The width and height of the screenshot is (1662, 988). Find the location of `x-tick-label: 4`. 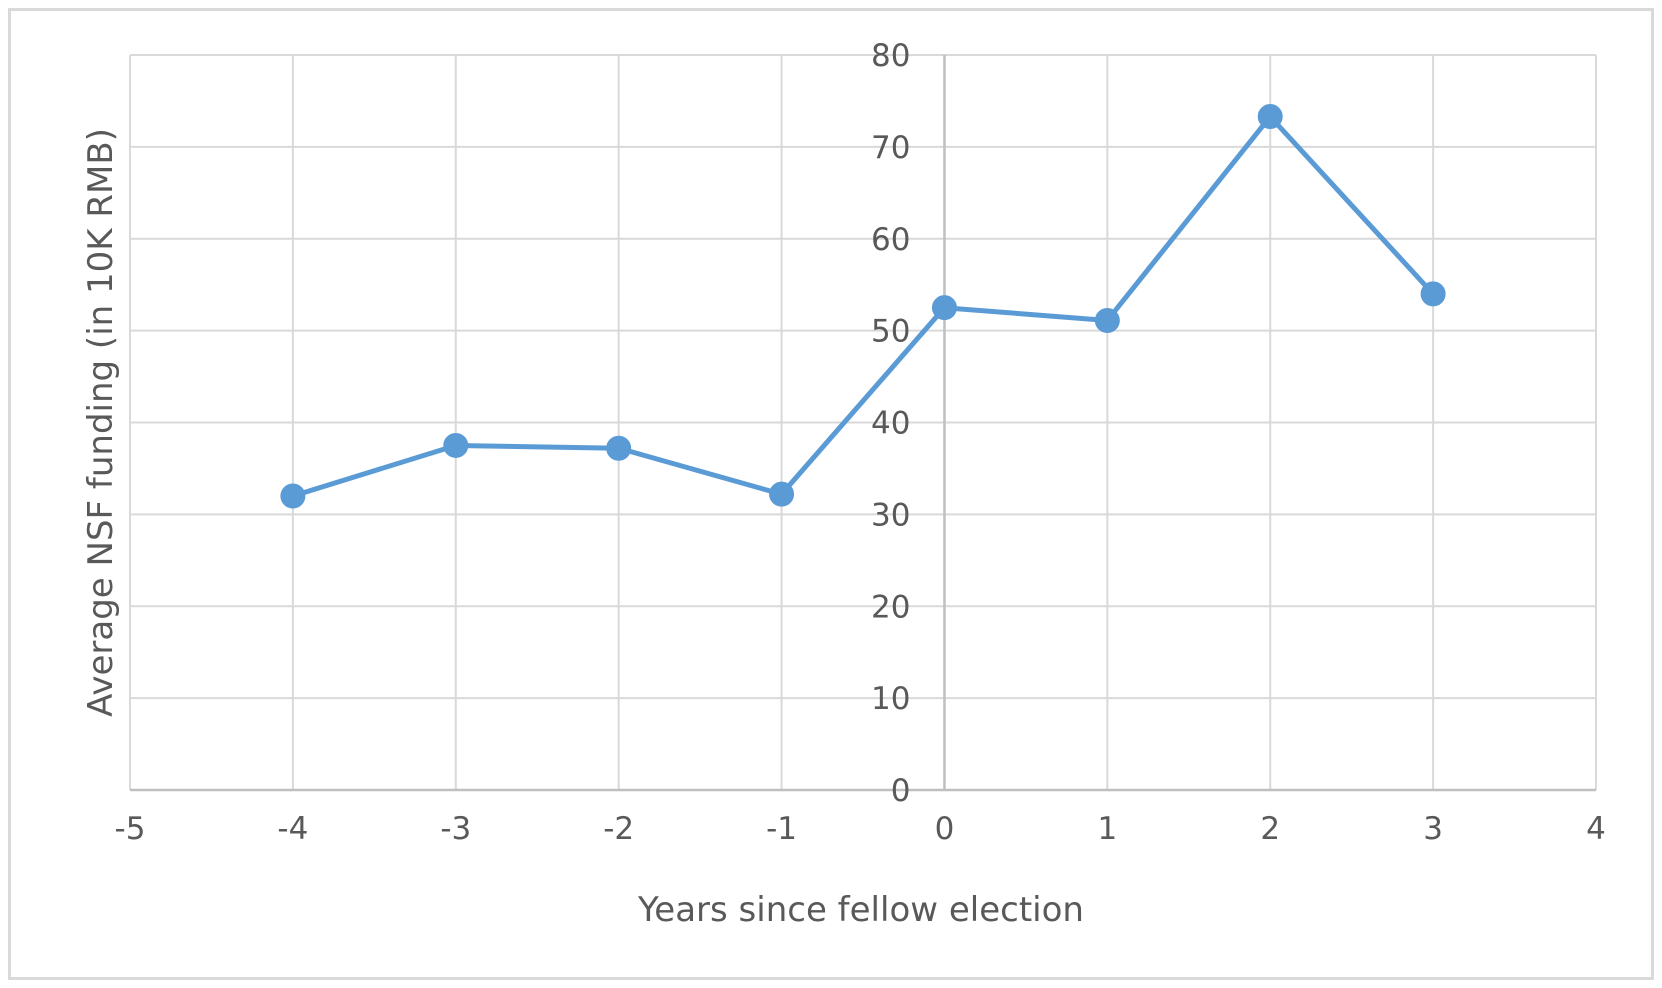

x-tick-label: 4 is located at coordinates (1596, 829).